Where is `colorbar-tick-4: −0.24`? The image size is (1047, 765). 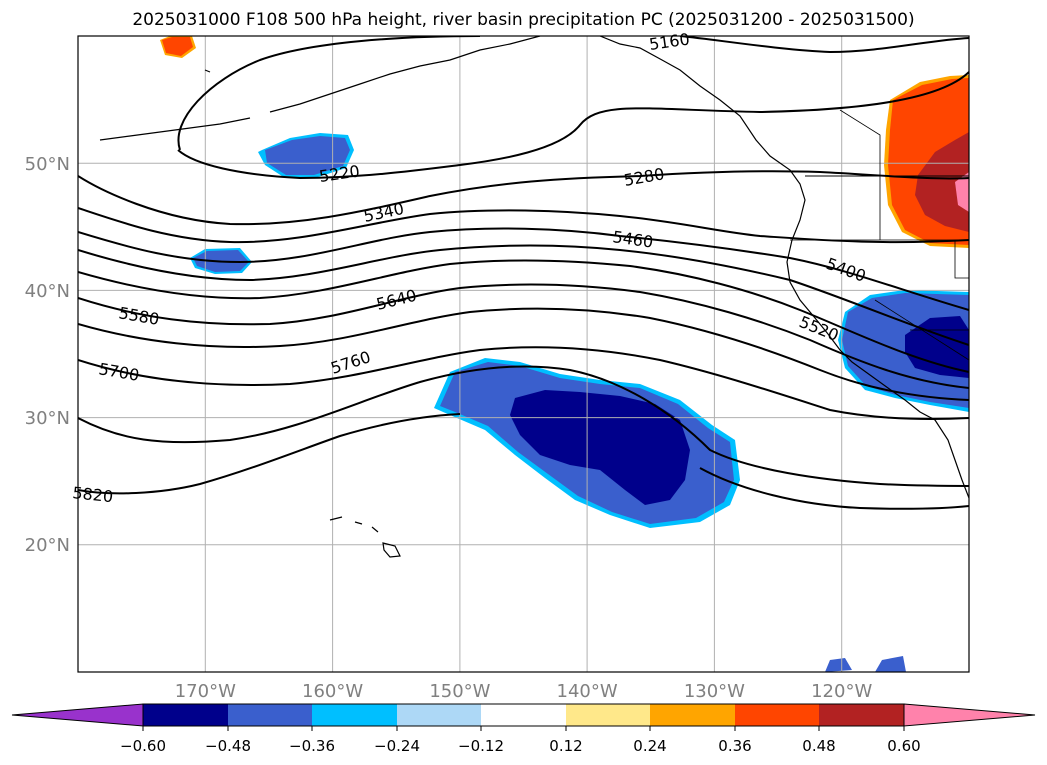
colorbar-tick-4: −0.24 is located at coordinates (397, 746).